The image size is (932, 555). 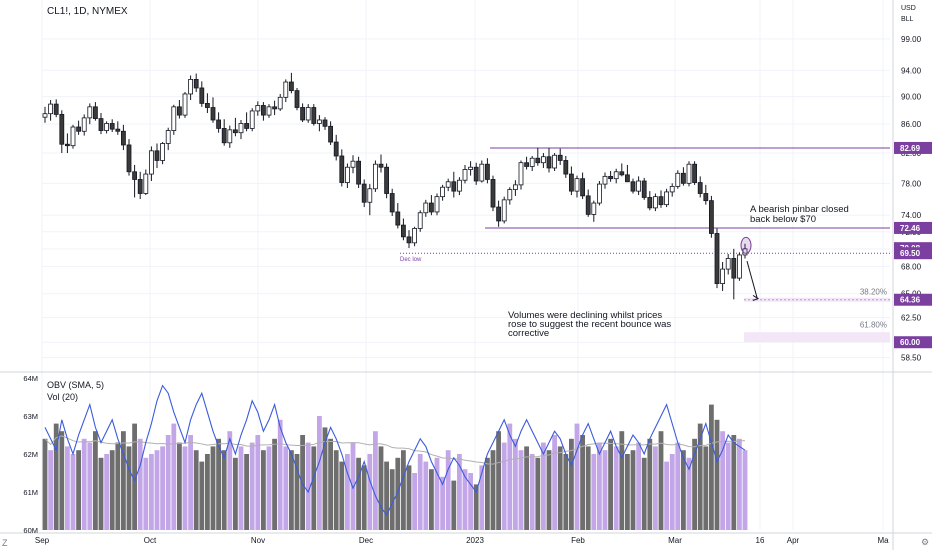 I want to click on time-tick-label: Nov, so click(x=258, y=540).